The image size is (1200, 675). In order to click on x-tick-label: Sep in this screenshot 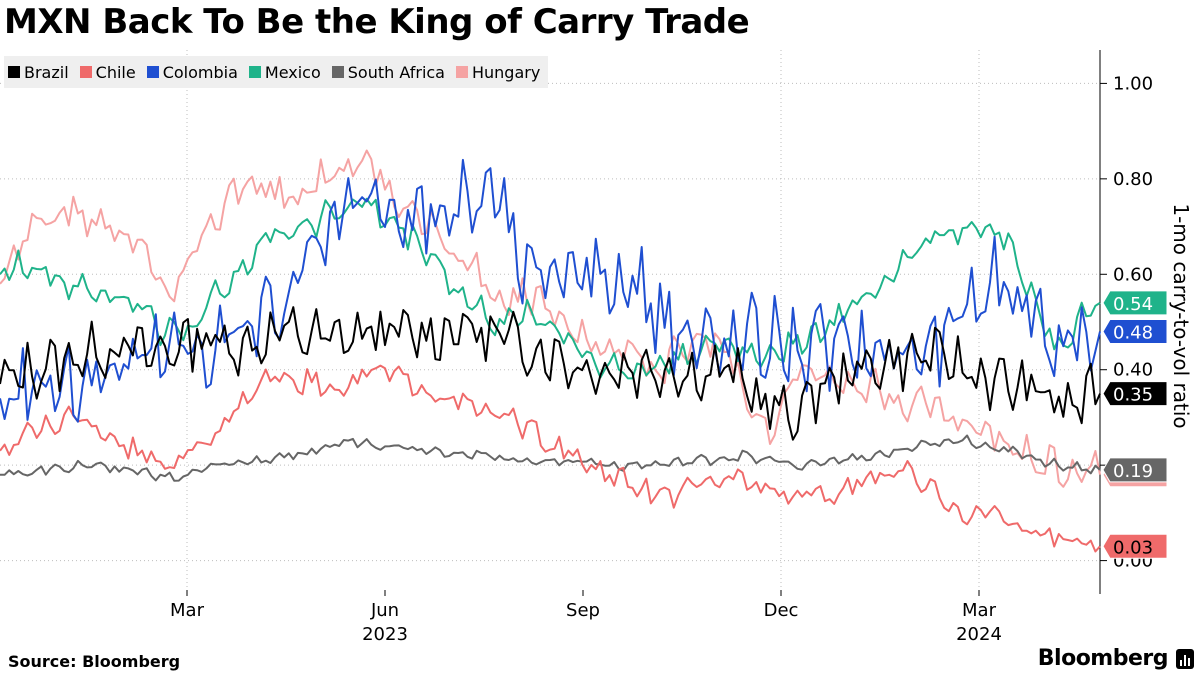, I will do `click(583, 610)`.